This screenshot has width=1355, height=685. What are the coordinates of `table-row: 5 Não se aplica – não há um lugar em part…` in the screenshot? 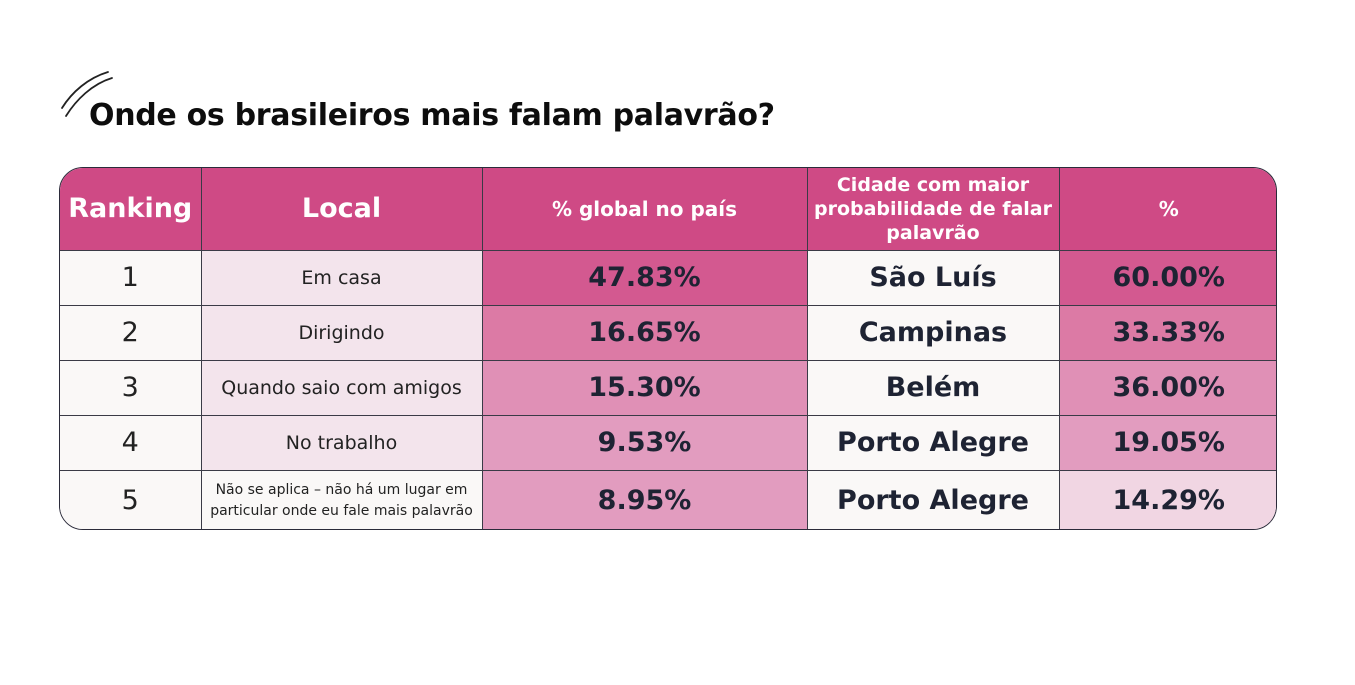 It's located at (668, 499).